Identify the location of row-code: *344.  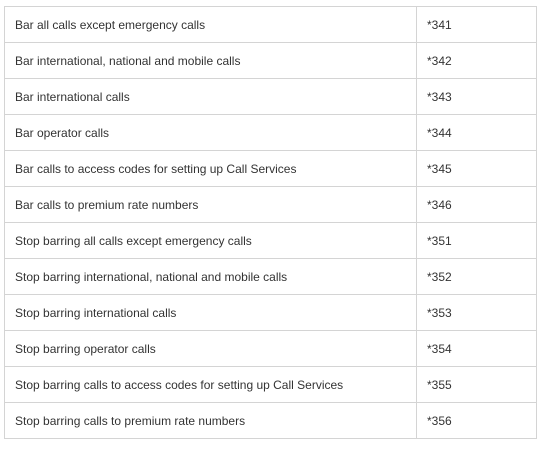
(476, 132).